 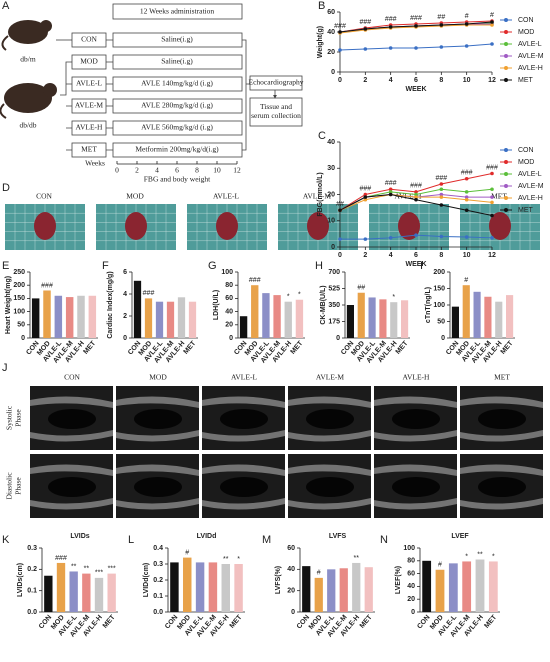 What do you see at coordinates (177, 11) in the screenshot?
I see `header-box` at bounding box center [177, 11].